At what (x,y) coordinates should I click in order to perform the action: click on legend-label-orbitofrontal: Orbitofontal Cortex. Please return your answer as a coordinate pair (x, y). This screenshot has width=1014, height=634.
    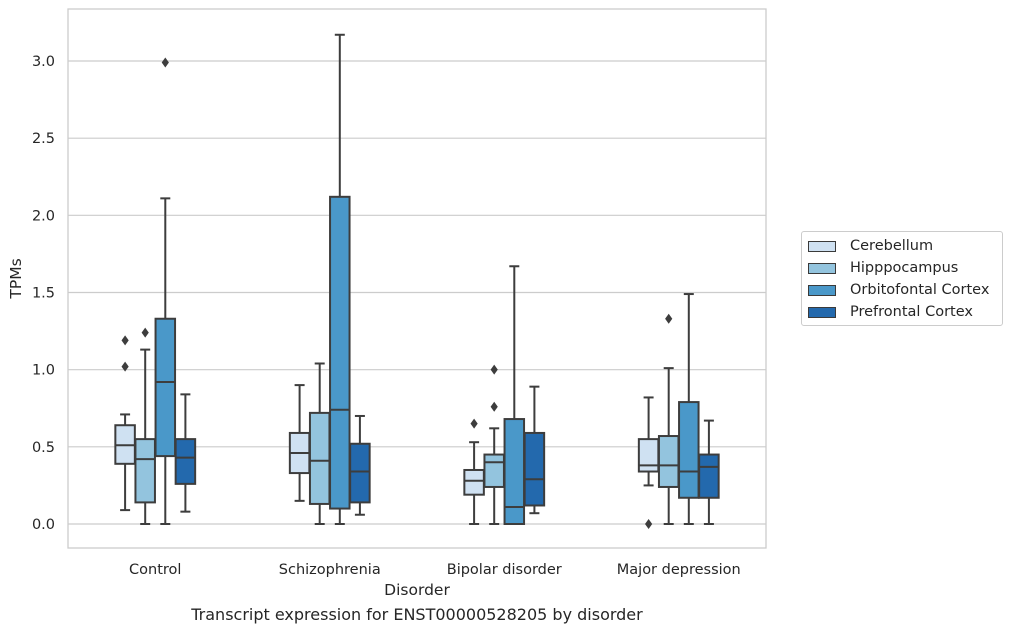
    Looking at the image, I should click on (920, 290).